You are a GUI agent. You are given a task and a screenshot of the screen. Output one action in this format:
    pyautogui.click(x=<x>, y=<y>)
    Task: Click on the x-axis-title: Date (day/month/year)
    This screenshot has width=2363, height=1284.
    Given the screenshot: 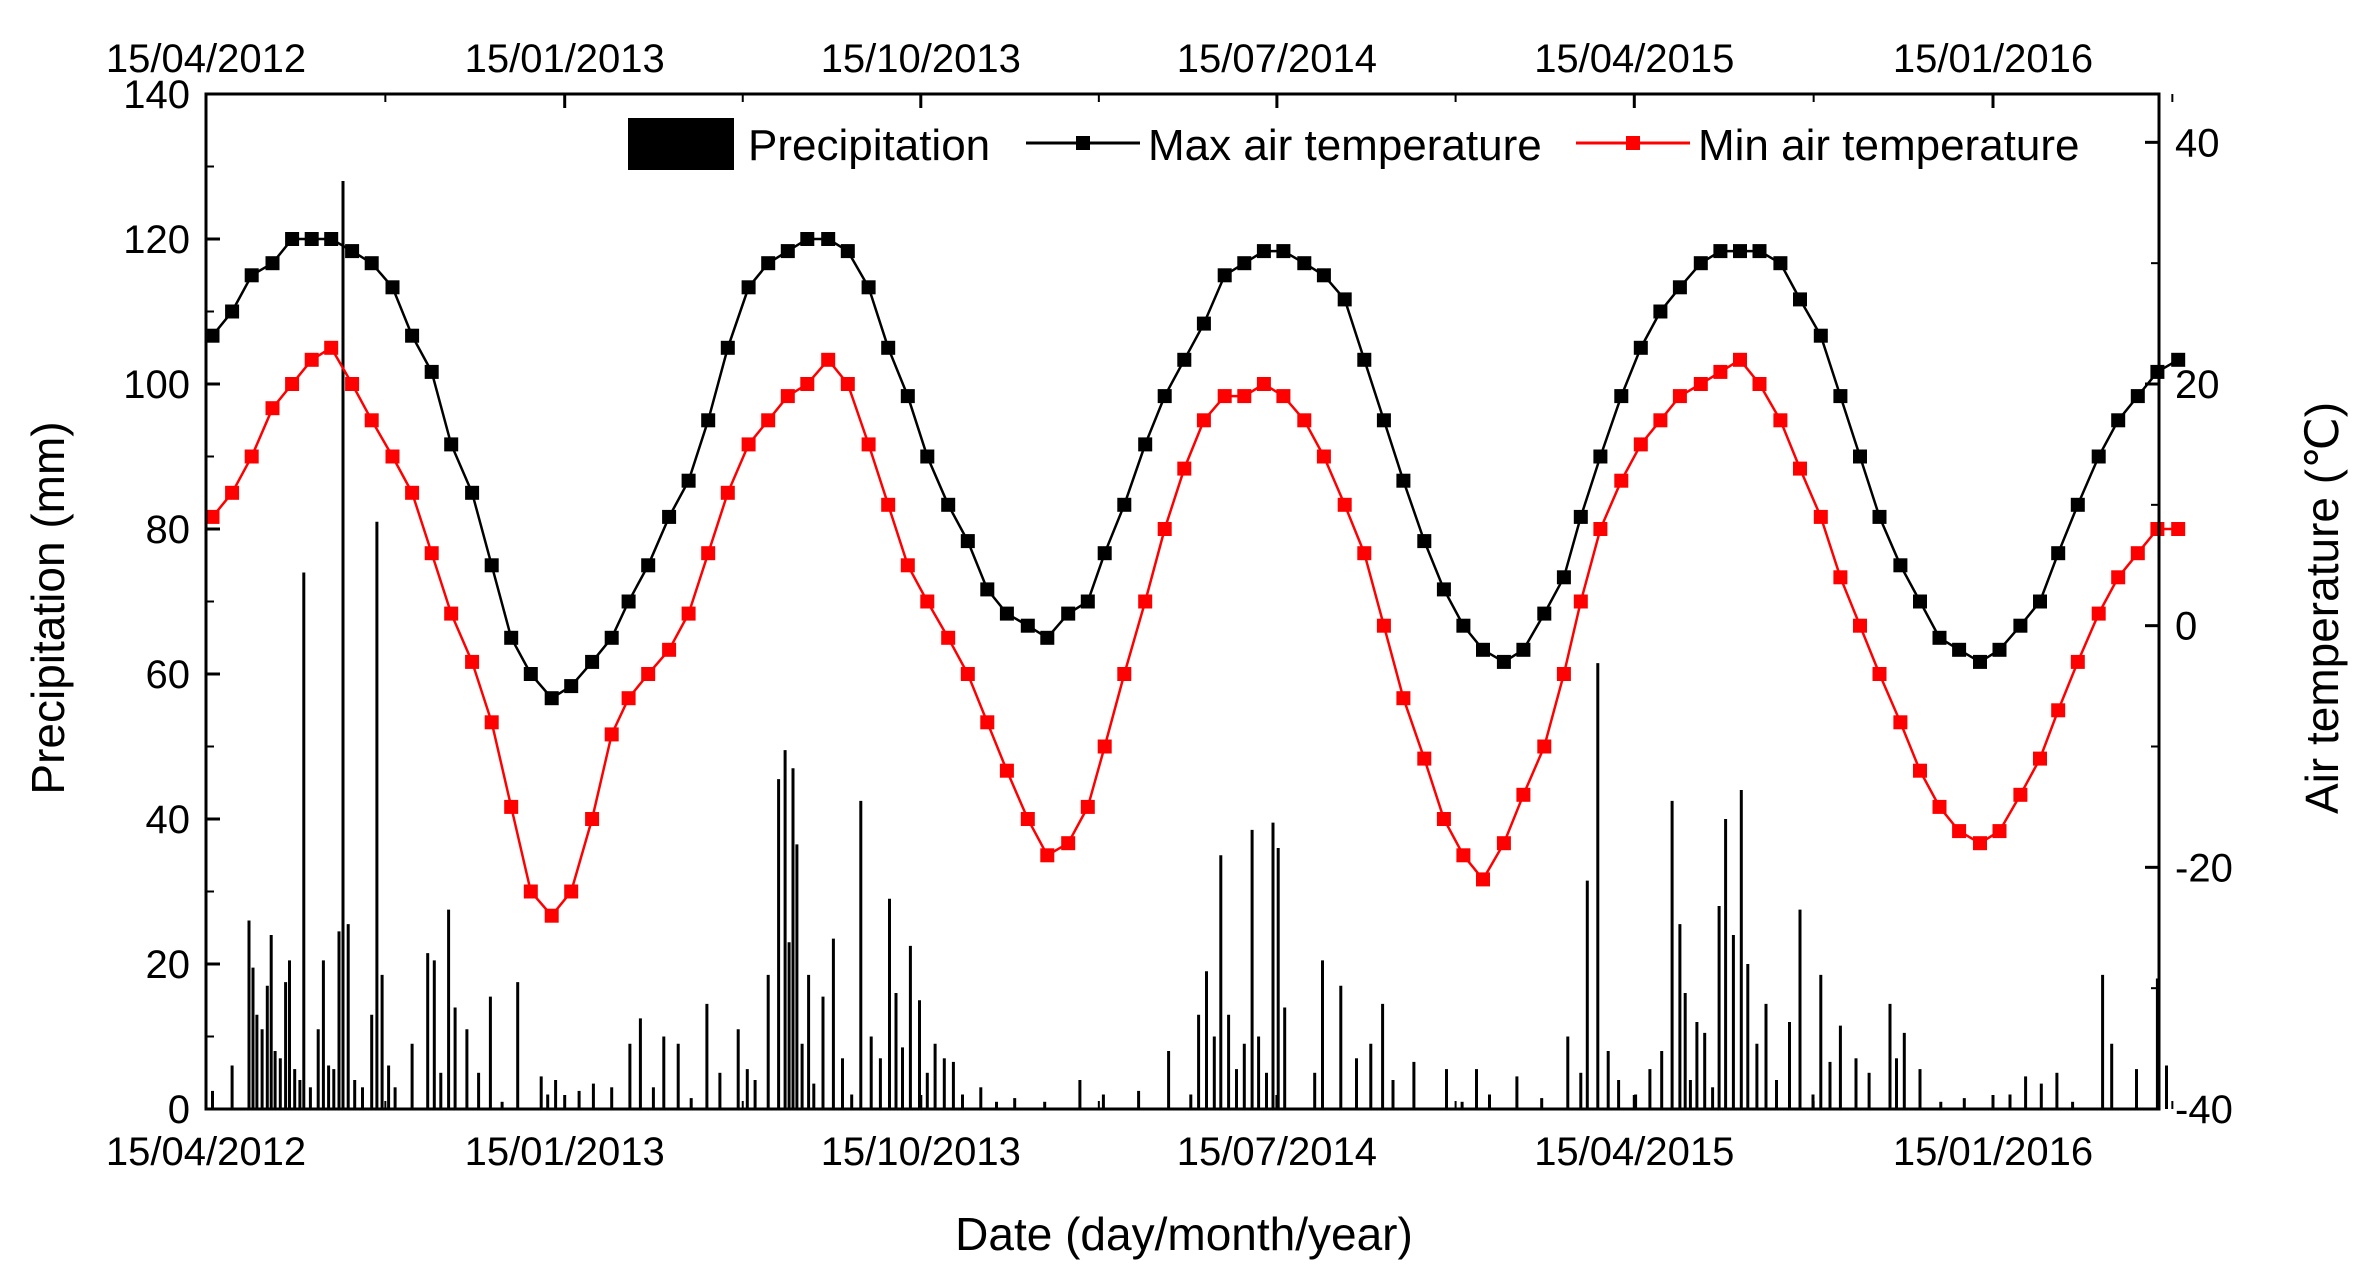 What is the action you would take?
    pyautogui.click(x=1184, y=1234)
    